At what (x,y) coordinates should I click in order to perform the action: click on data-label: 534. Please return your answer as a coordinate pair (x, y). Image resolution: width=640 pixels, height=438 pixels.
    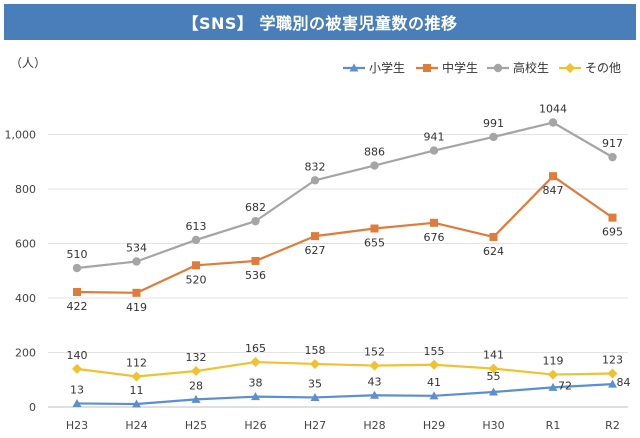
    Looking at the image, I should click on (136, 247).